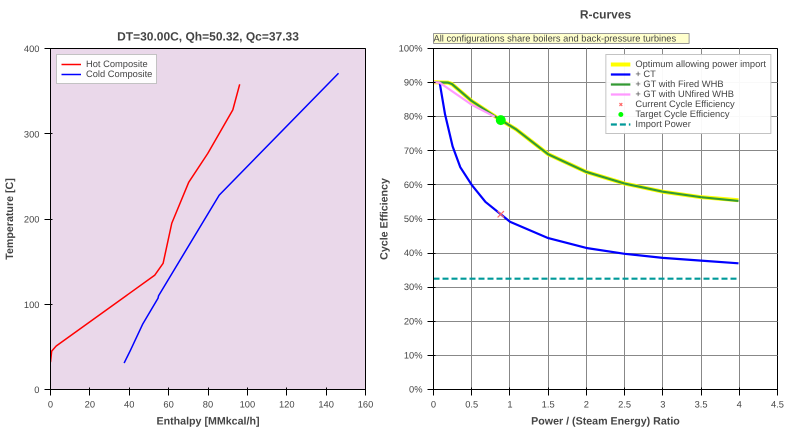 This screenshot has width=792, height=436. What do you see at coordinates (208, 422) in the screenshot?
I see `x-axis-title: Enthalpy [MMkcal/h]` at bounding box center [208, 422].